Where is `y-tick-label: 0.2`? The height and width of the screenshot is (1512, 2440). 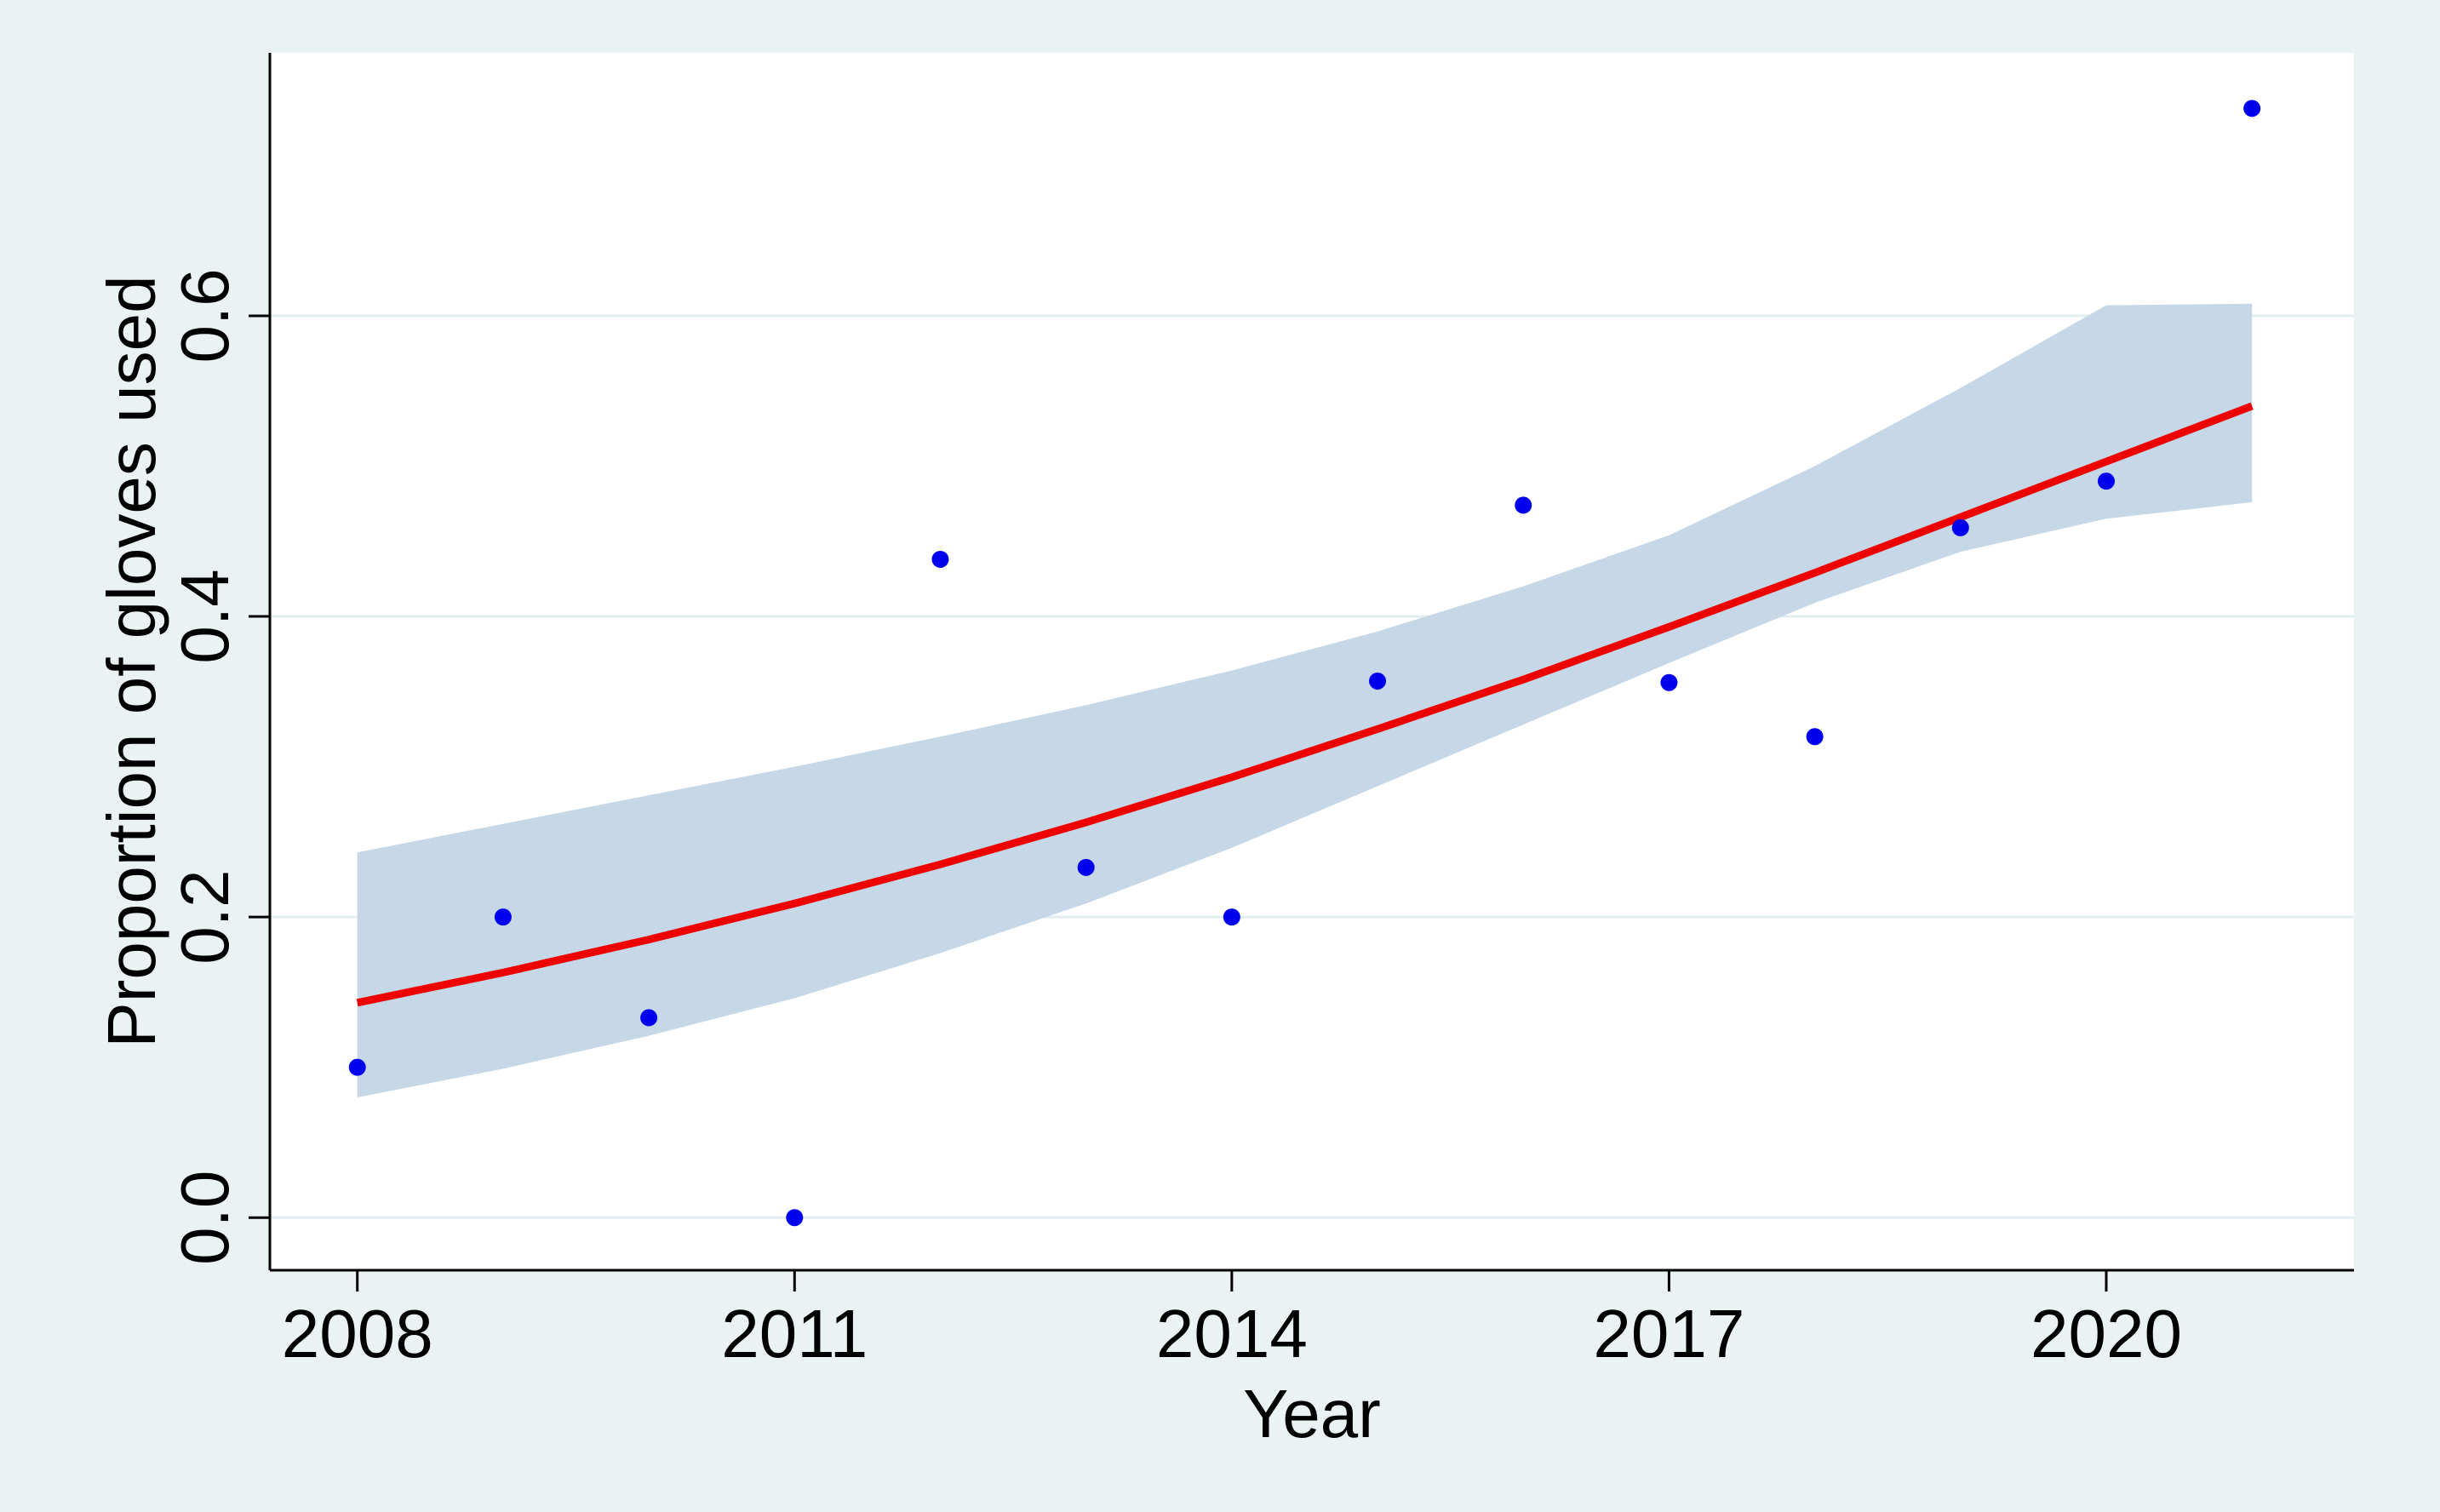
y-tick-label: 0.2 is located at coordinates (205, 917).